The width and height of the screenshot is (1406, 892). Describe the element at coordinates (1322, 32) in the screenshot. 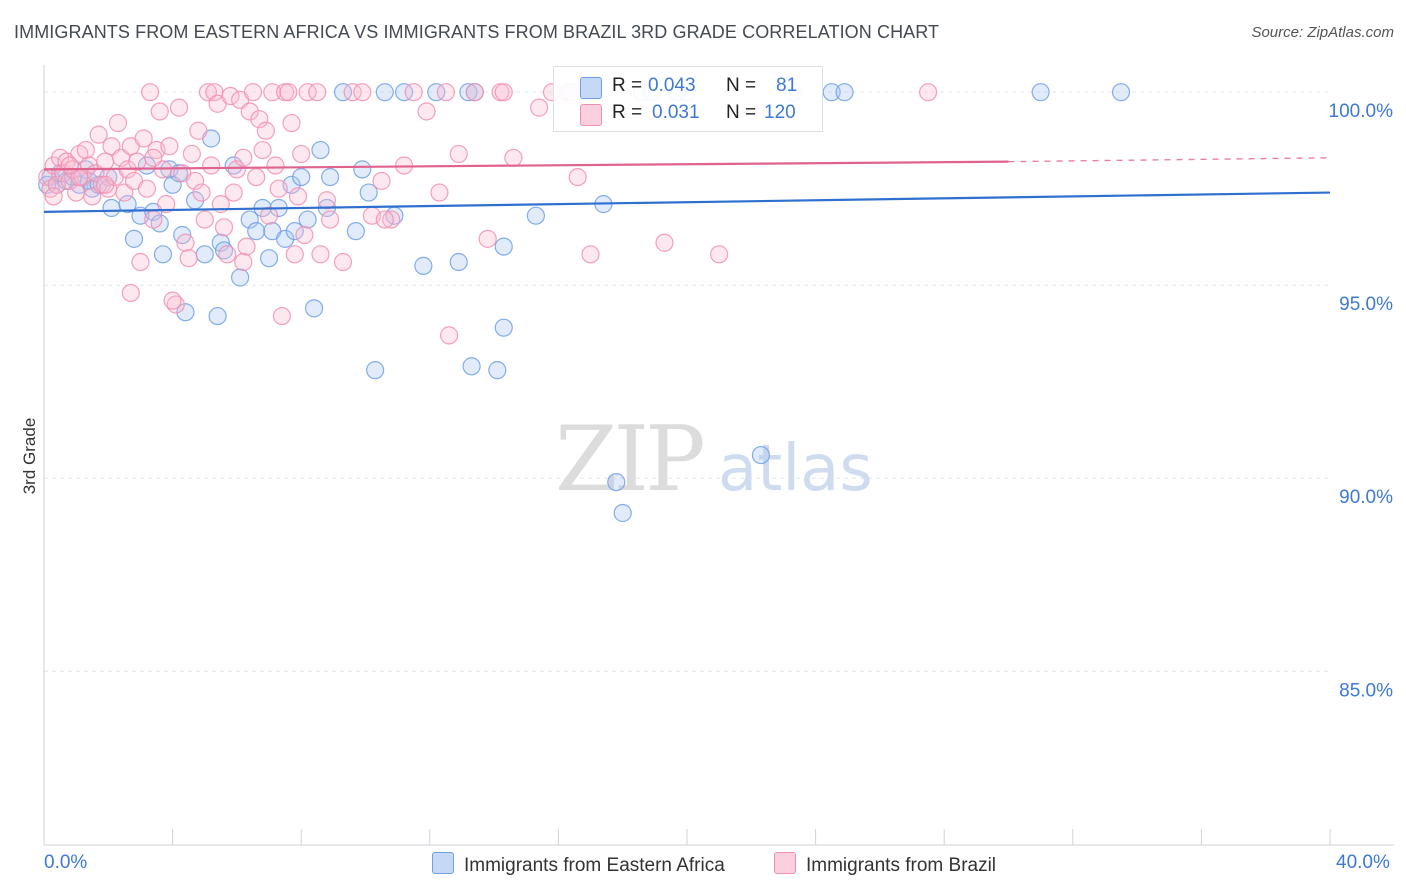

I see `chart-source: Source: ZipAtlas.com` at that location.